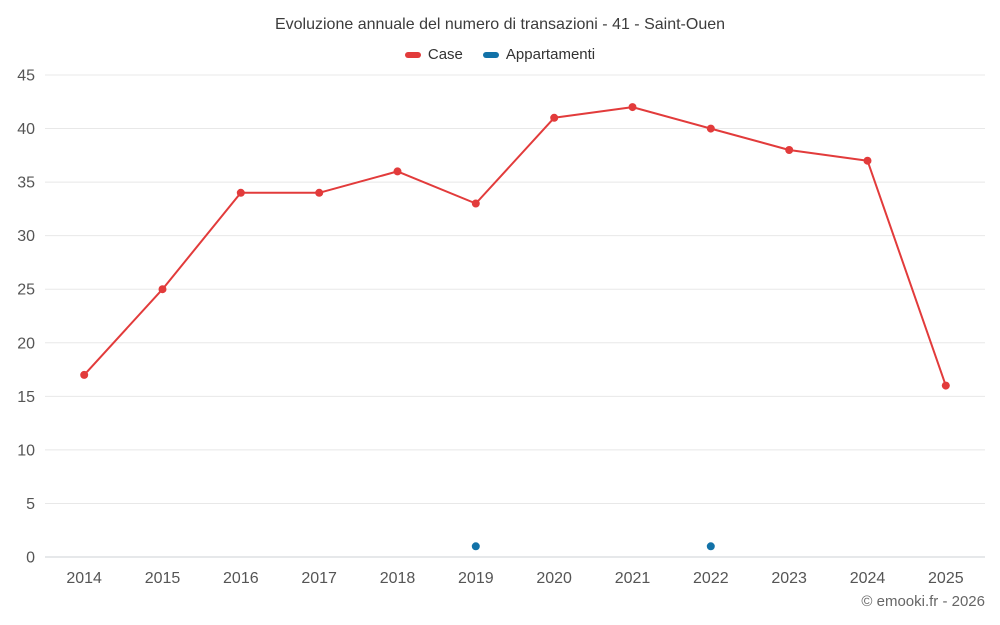 Image resolution: width=1000 pixels, height=625 pixels. I want to click on y-tick-label: 0, so click(30, 558).